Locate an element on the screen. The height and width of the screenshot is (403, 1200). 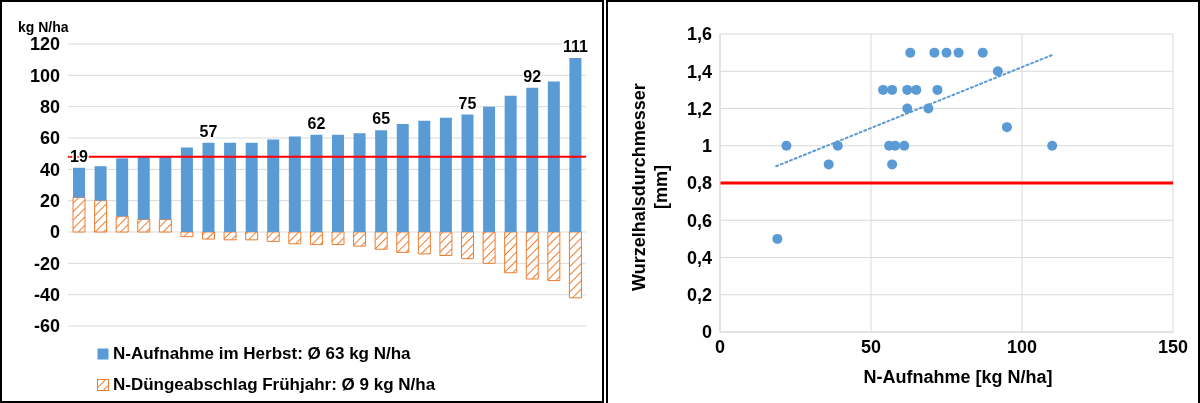
x-axis-title: N-Aufnahme [kg N/ha] is located at coordinates (958, 377).